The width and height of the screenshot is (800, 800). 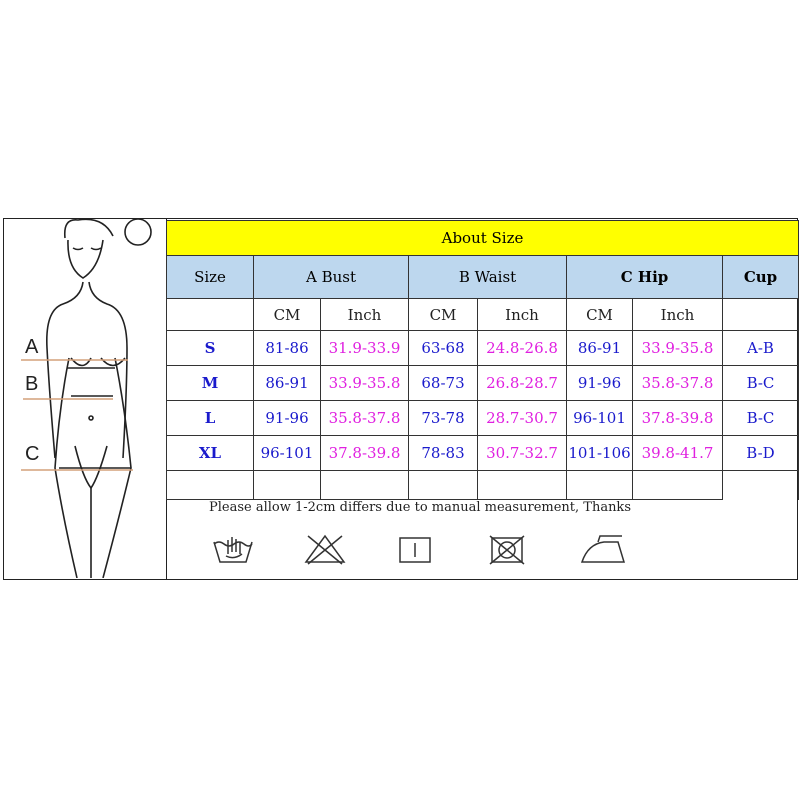 What do you see at coordinates (210, 277) in the screenshot?
I see `header-size: Size` at bounding box center [210, 277].